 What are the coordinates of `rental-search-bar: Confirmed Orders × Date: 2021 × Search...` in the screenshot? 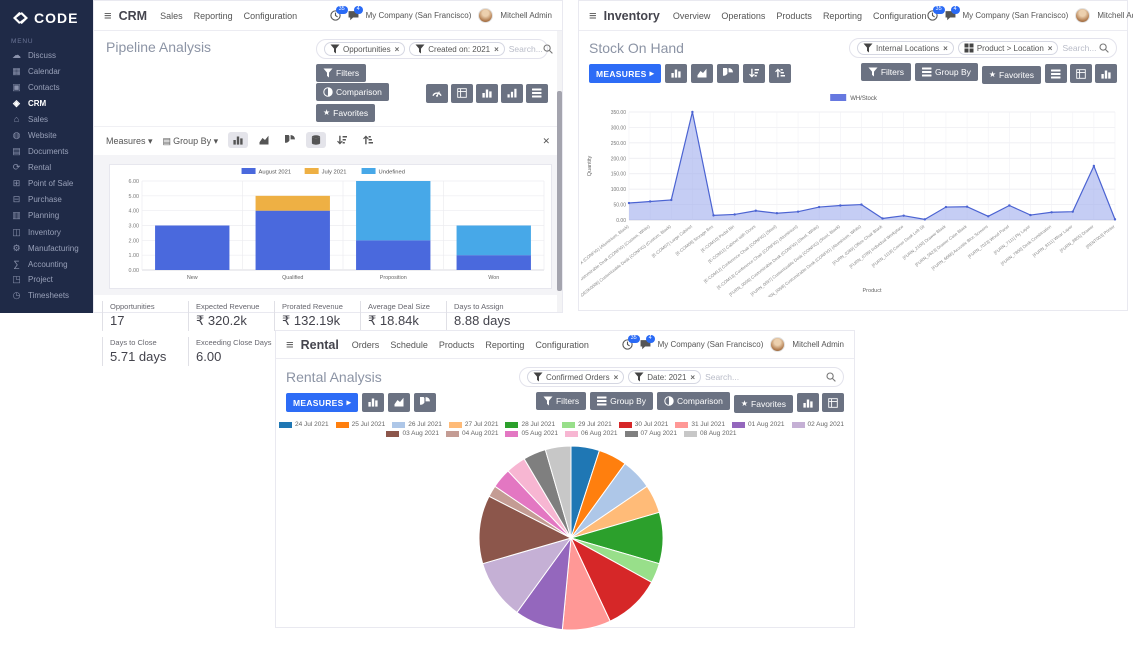 It's located at (681, 377).